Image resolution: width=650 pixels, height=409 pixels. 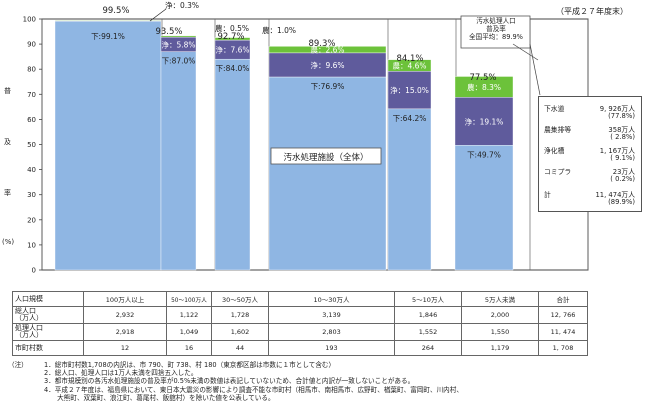 I want to click on table-cell: 1,552, so click(x=428, y=332).